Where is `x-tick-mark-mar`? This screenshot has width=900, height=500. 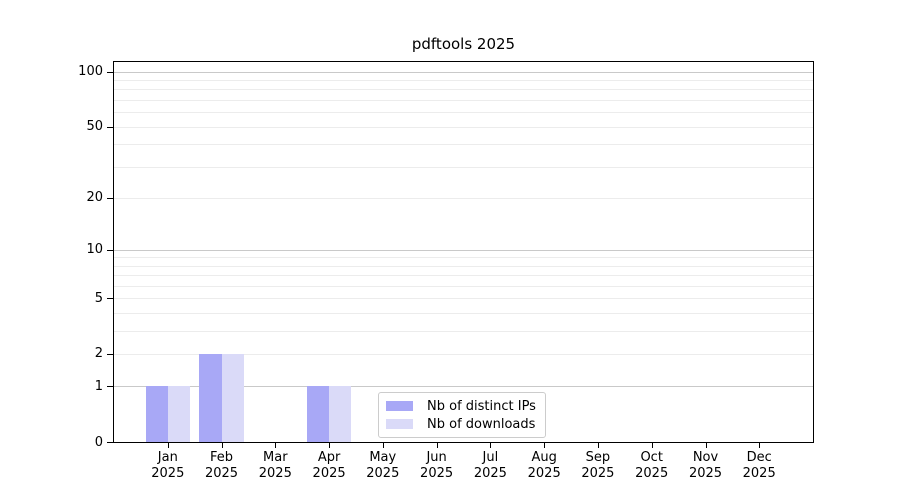 x-tick-mark-mar is located at coordinates (276, 445).